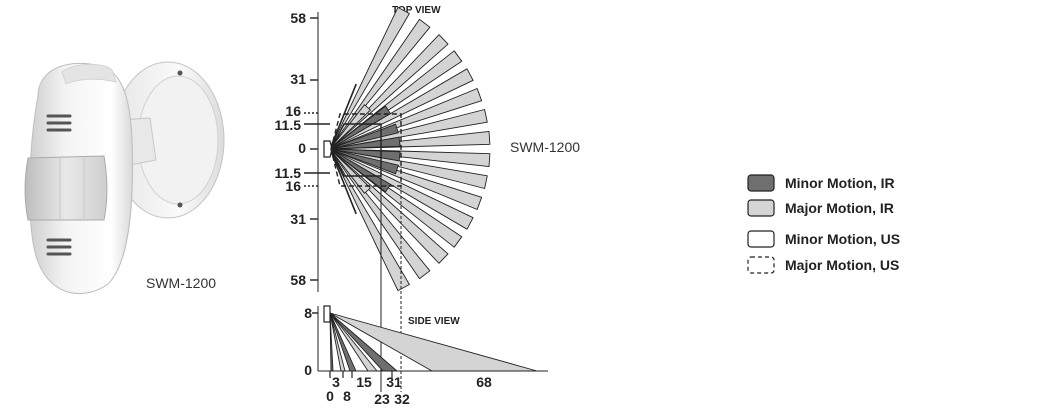 Image resolution: width=1038 pixels, height=408 pixels. Describe the element at coordinates (330, 396) in the screenshot. I see `side-x-tick-0: 0` at that location.